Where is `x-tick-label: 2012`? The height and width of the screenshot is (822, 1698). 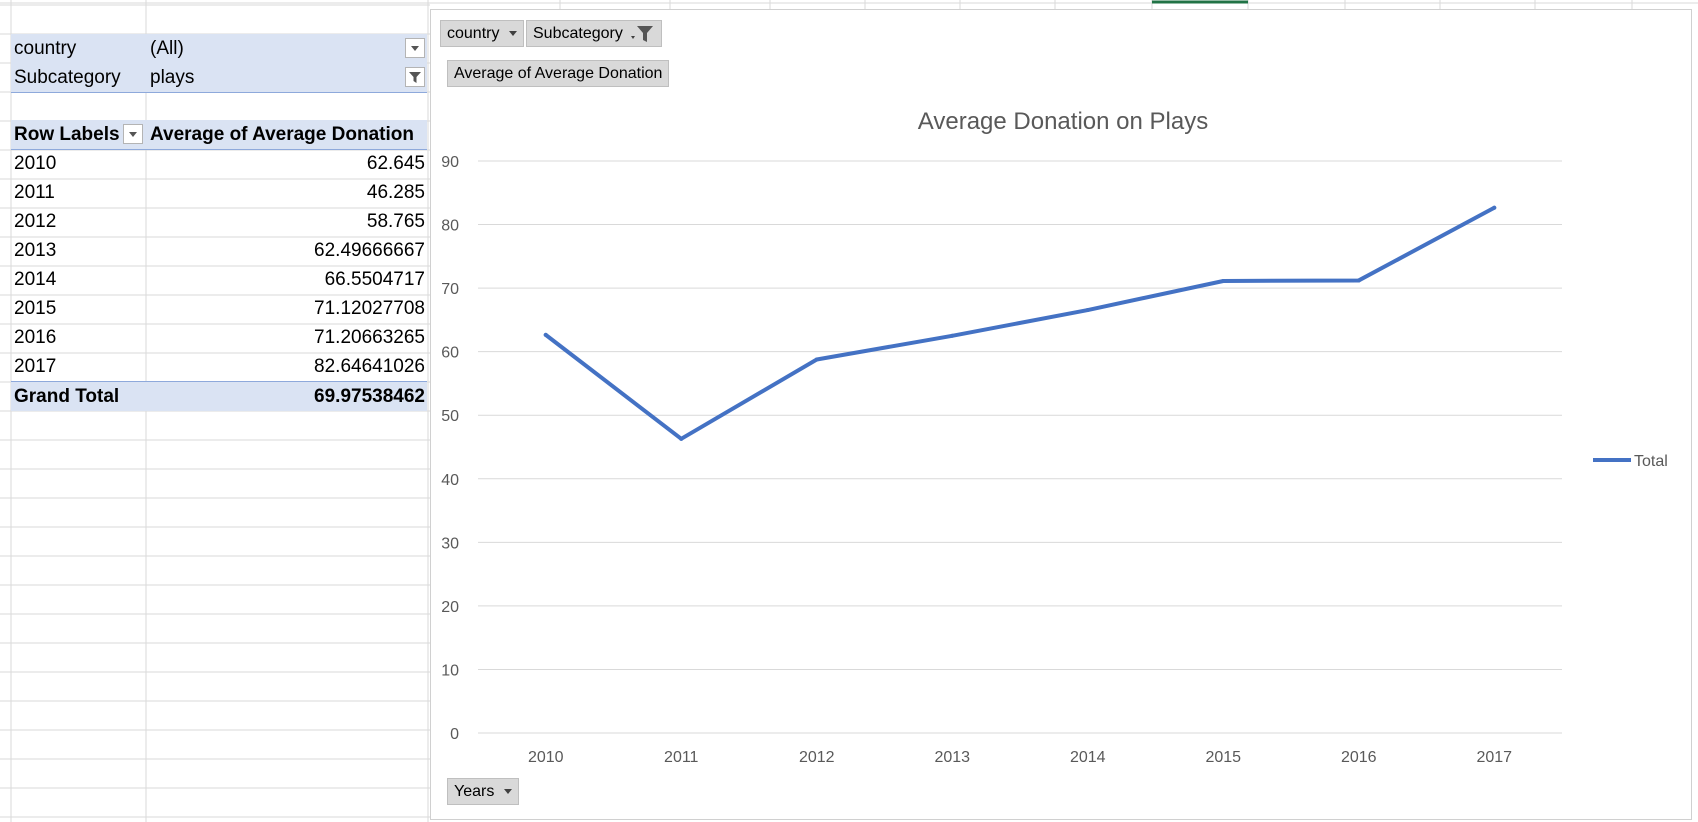
x-tick-label: 2012 is located at coordinates (817, 757).